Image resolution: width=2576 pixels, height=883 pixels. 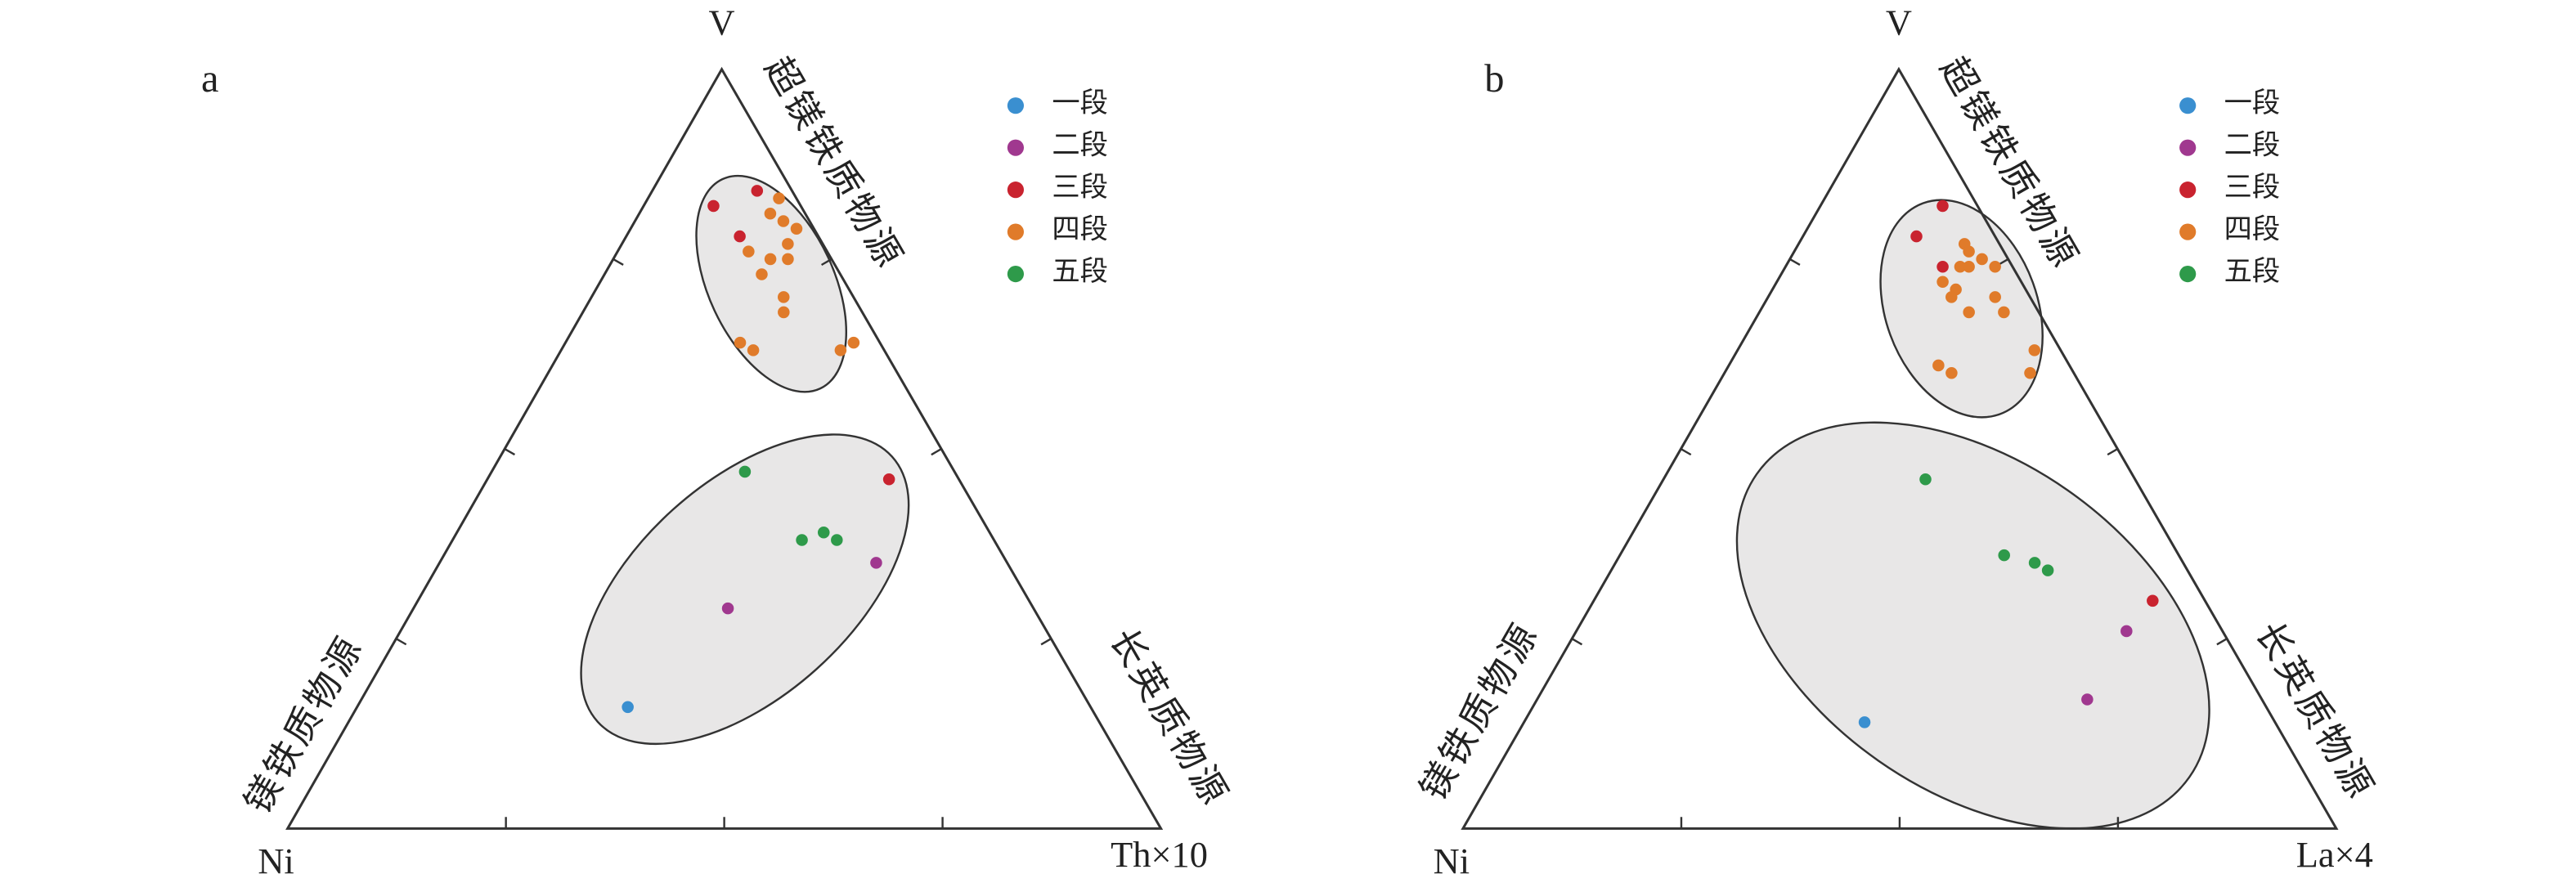 I want to click on side-label: 长英质物源, so click(x=1169, y=717).